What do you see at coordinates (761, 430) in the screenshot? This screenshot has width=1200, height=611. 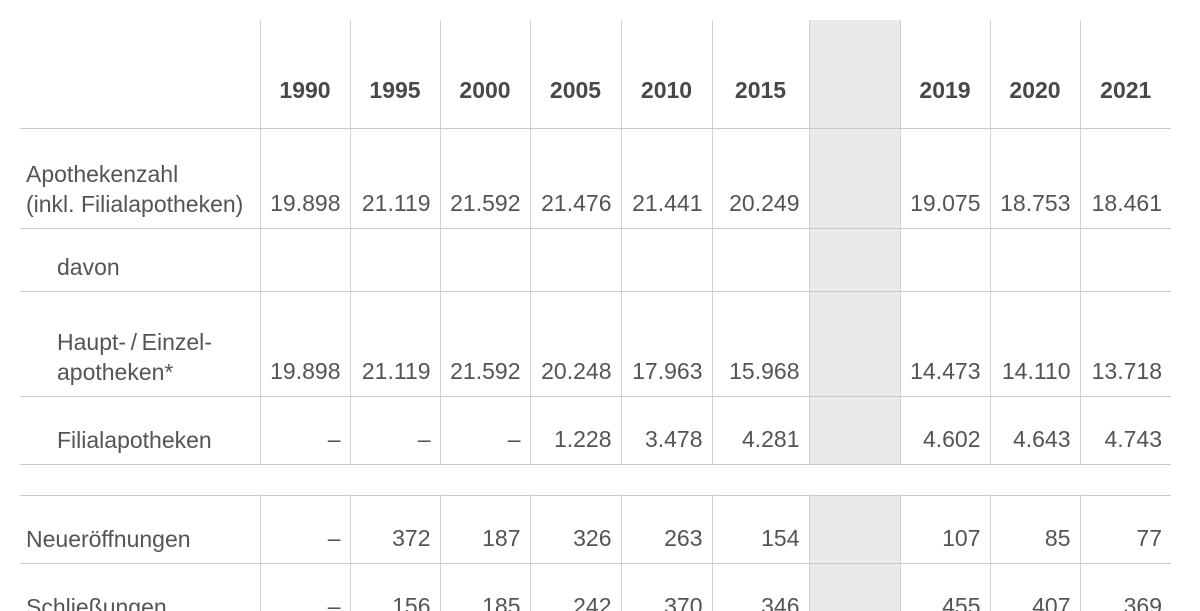 I see `data-cell: 4.281` at bounding box center [761, 430].